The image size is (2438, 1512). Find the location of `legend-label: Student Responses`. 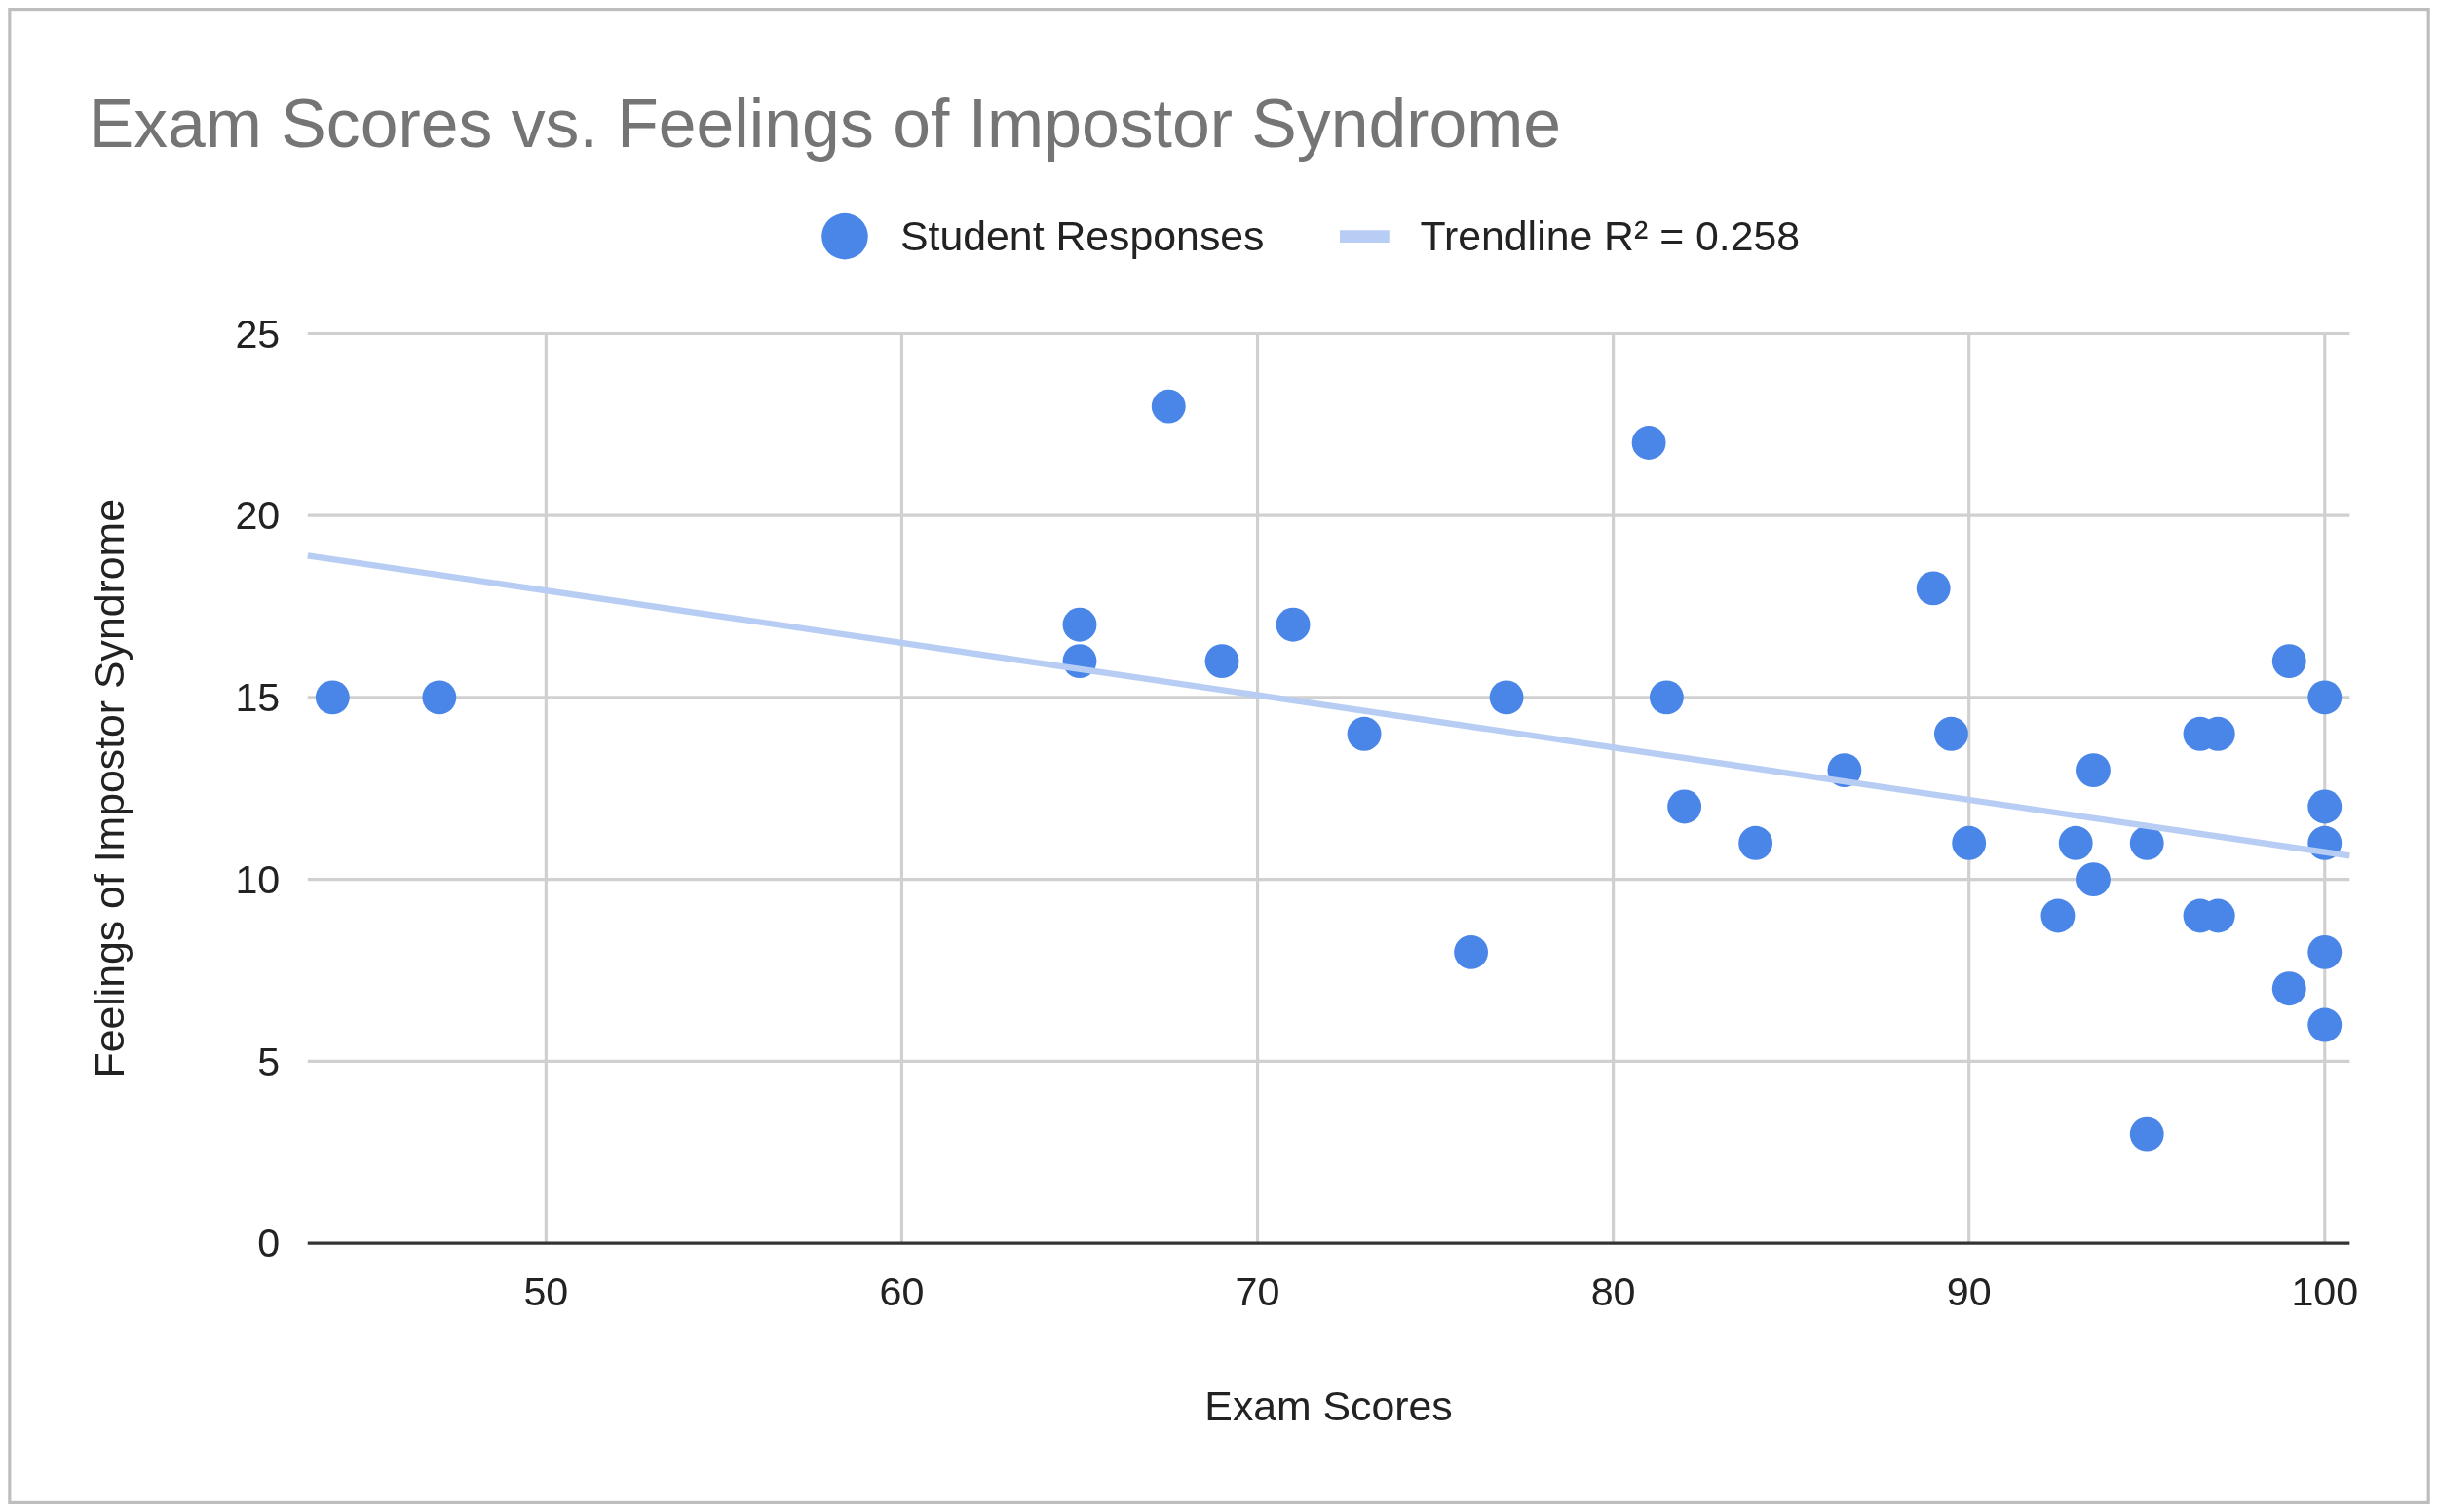

legend-label: Student Responses is located at coordinates (1082, 235).